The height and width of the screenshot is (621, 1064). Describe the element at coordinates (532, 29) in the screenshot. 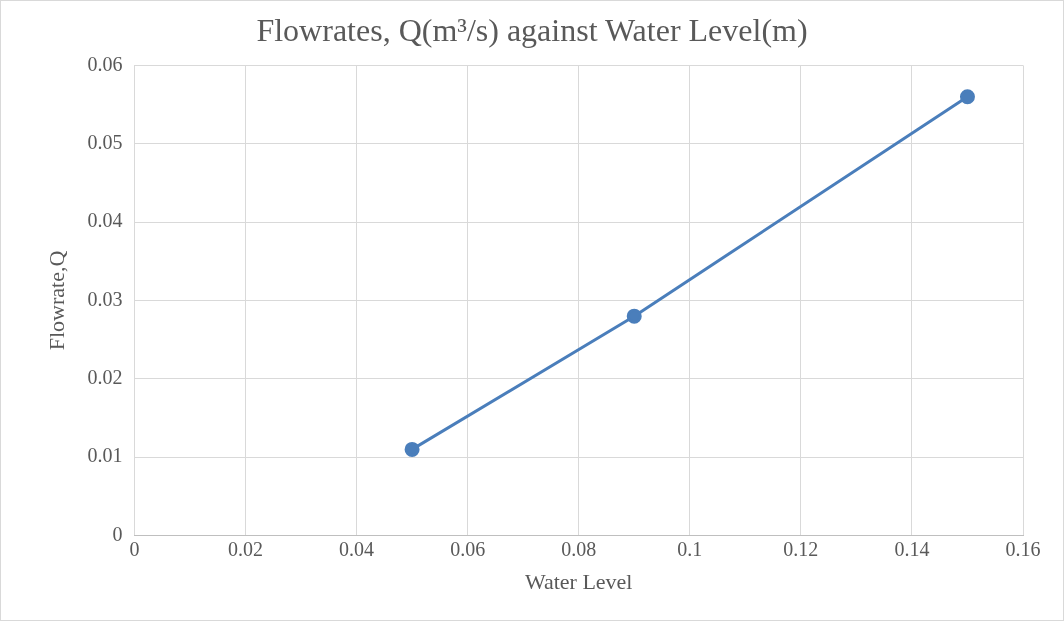

I see `chart-title: Flowrates, Q(m³/s) against Water Level(m)` at that location.